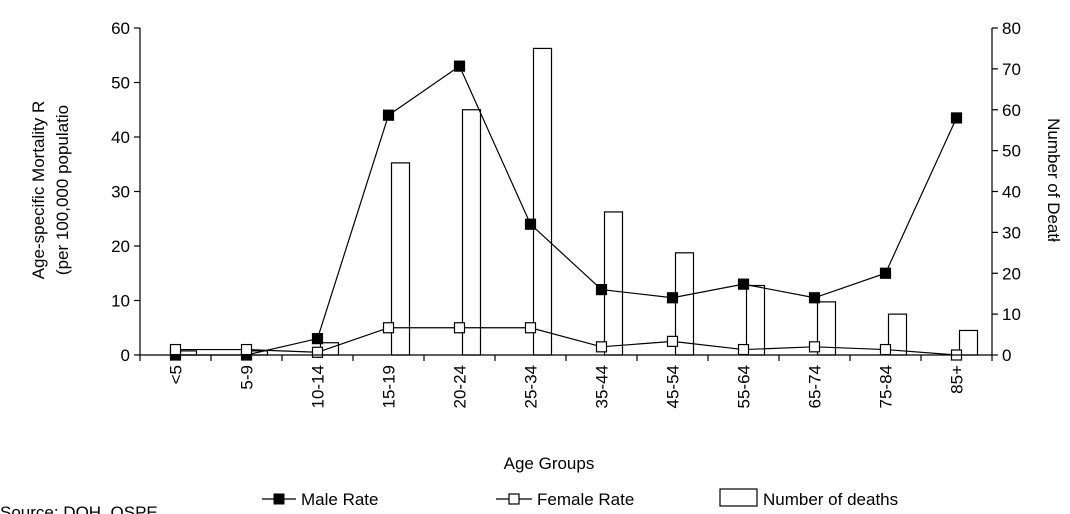 This screenshot has height=514, width=1070. I want to click on x-tick-label-10: 75-84, so click(886, 386).